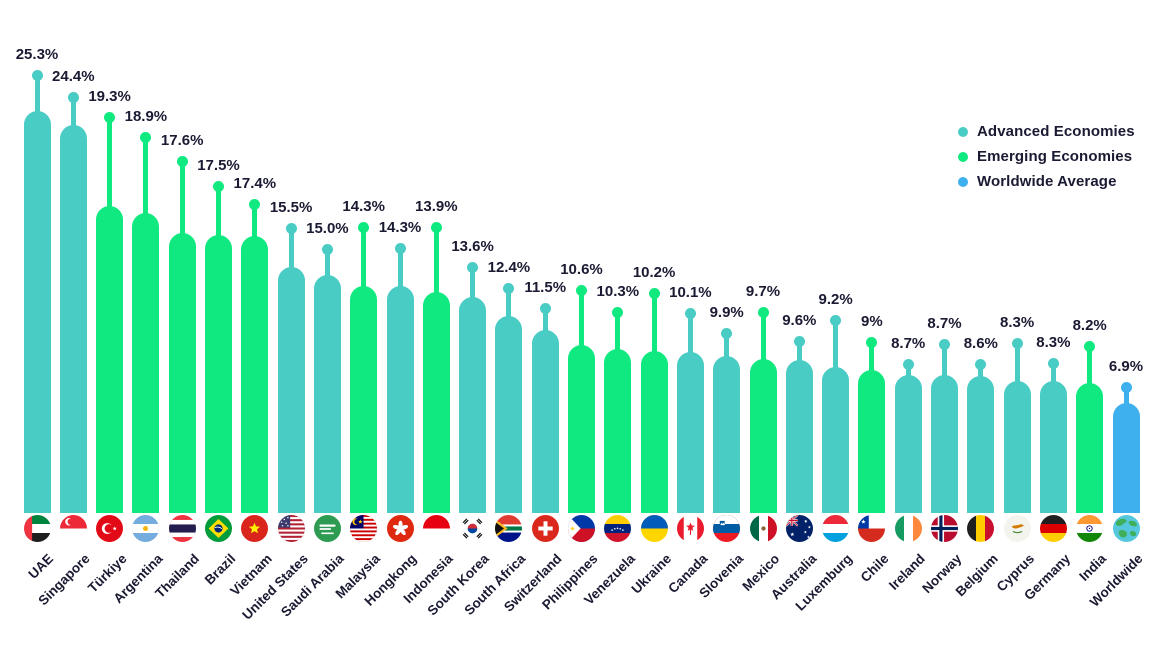  Describe the element at coordinates (291, 207) in the screenshot. I see `value-label-united-states: 15.5%` at that location.